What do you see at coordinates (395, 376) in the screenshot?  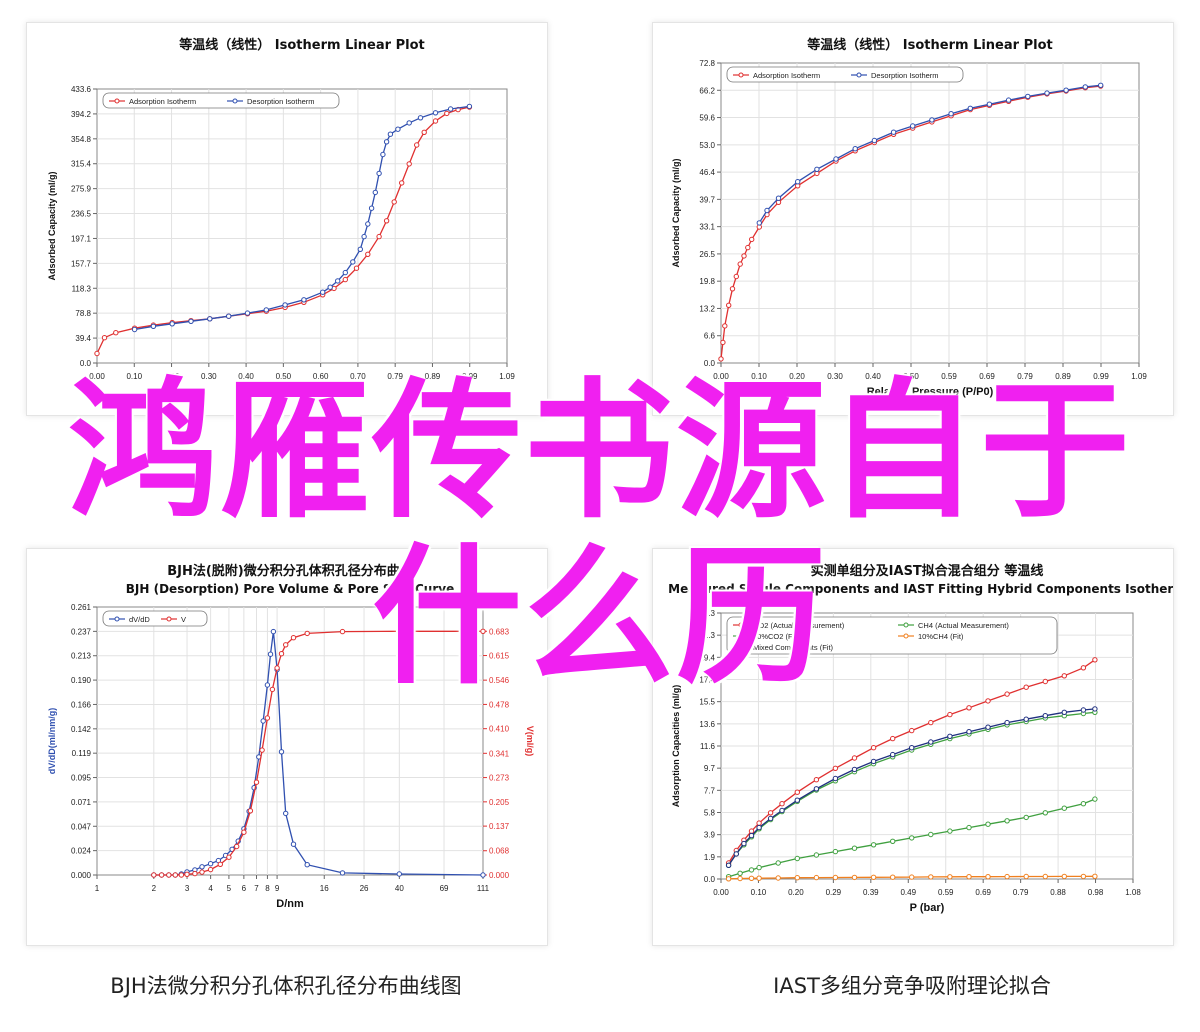 I see `x-tick-label: 0.79` at bounding box center [395, 376].